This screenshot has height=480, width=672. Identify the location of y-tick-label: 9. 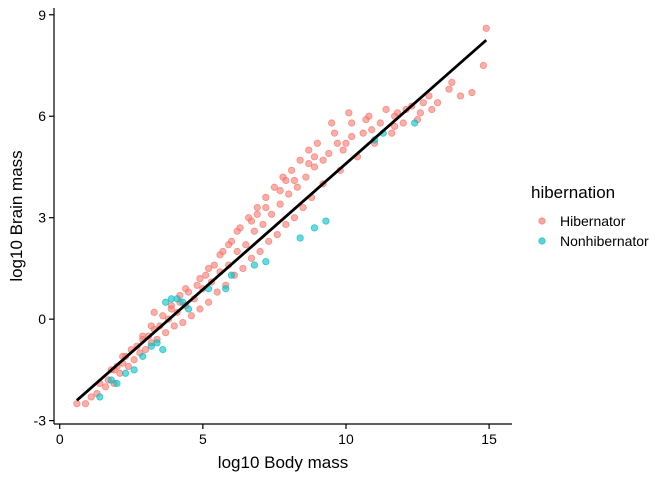
(42, 15).